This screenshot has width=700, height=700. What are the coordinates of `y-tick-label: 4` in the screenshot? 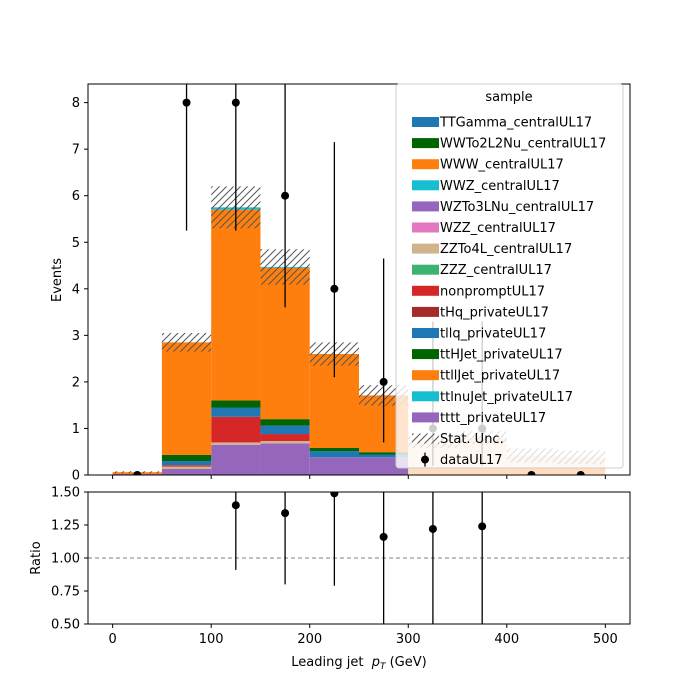 It's located at (76, 289).